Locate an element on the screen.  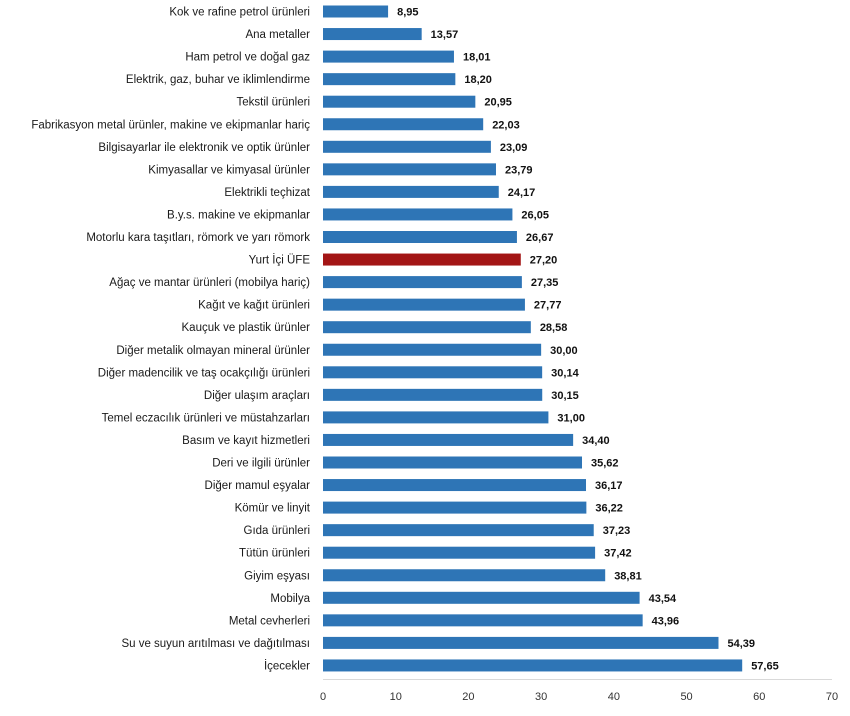
category-label: Mobilya is located at coordinates (290, 599).